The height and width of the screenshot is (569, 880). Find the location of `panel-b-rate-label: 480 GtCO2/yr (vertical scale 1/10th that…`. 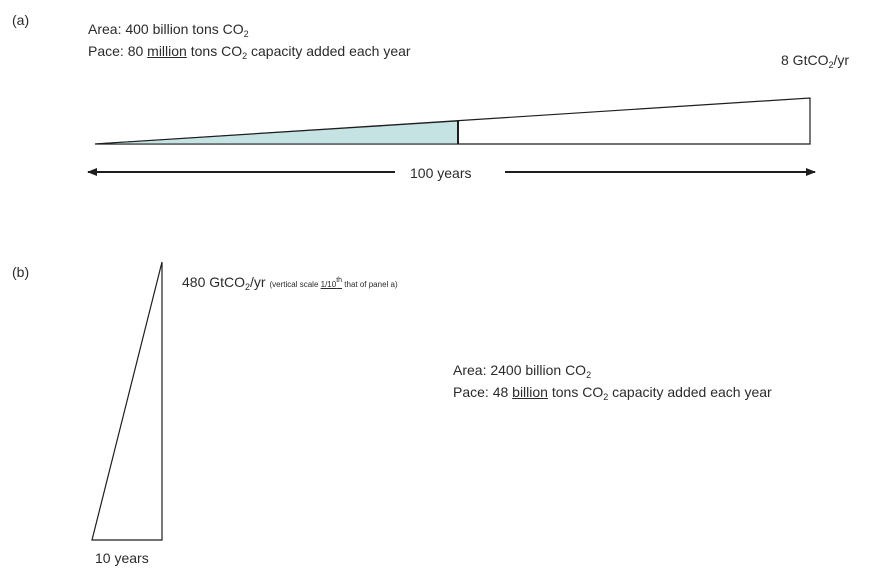

panel-b-rate-label: 480 GtCO2/yr (vertical scale 1/10th that… is located at coordinates (290, 283).